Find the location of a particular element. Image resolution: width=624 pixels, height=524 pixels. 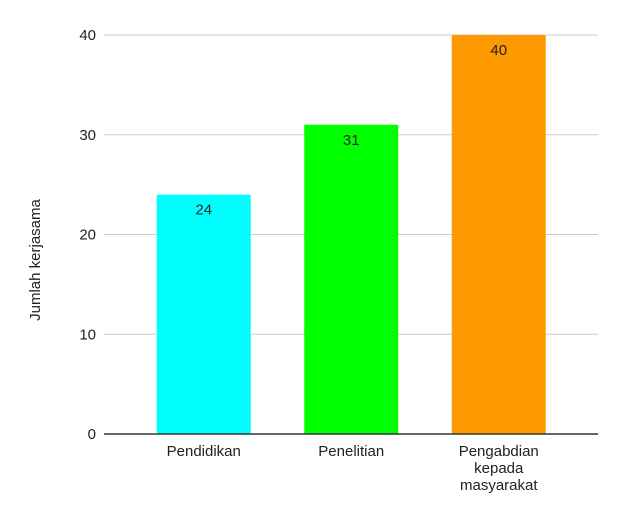

category-label: Pendidikan is located at coordinates (204, 451).